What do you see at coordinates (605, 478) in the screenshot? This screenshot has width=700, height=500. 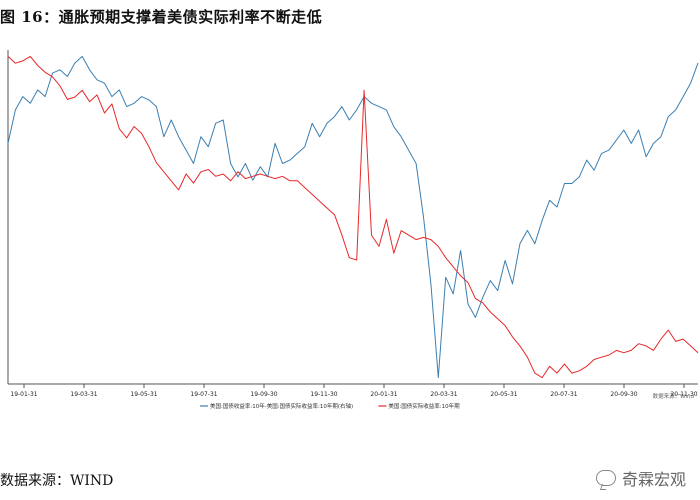 I see `wechat-icon` at bounding box center [605, 478].